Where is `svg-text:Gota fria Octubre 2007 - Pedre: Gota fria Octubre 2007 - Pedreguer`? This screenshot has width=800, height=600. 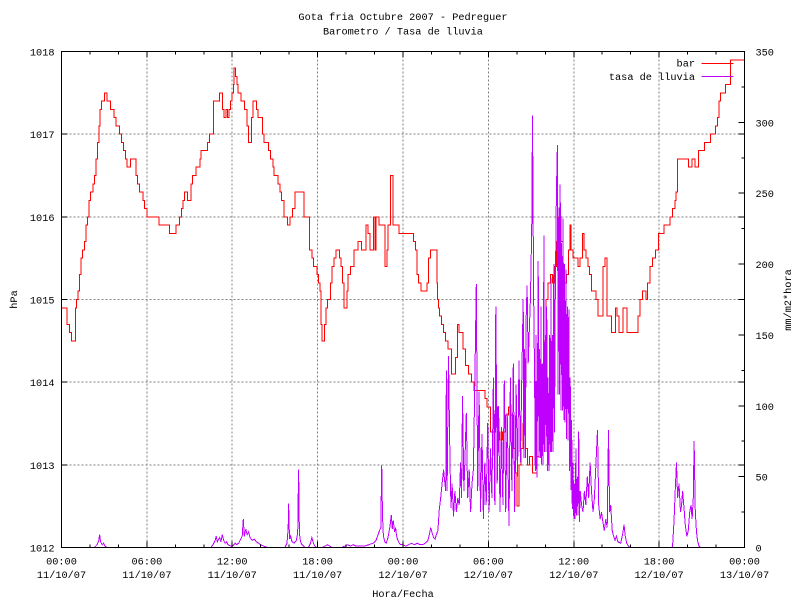
svg-text:Gota fria Octubre 2007 - Pedre: Gota fria Octubre 2007 - Pedreguer is located at coordinates (402, 18).